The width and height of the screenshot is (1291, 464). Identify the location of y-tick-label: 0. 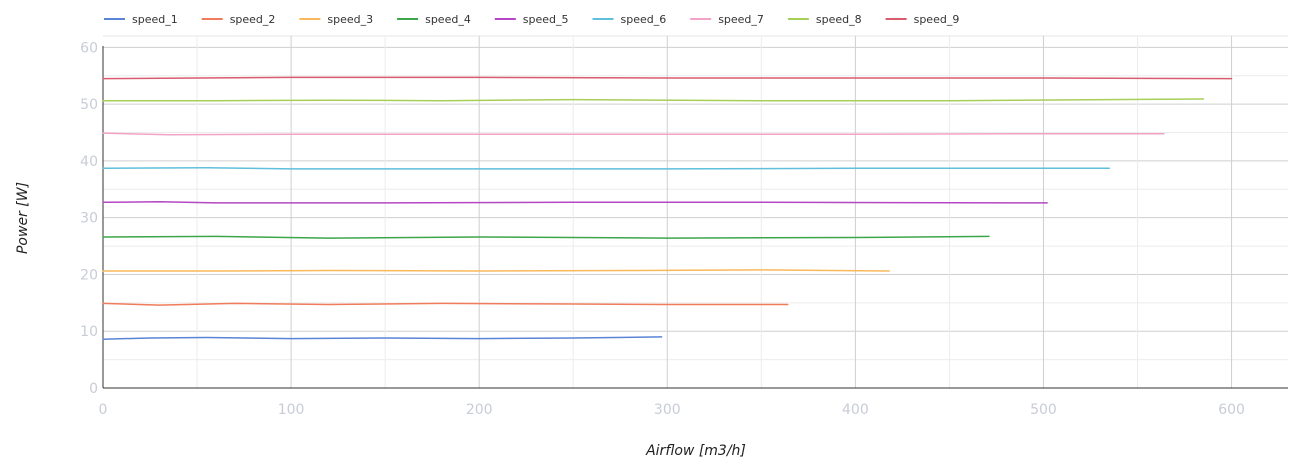
(93, 389).